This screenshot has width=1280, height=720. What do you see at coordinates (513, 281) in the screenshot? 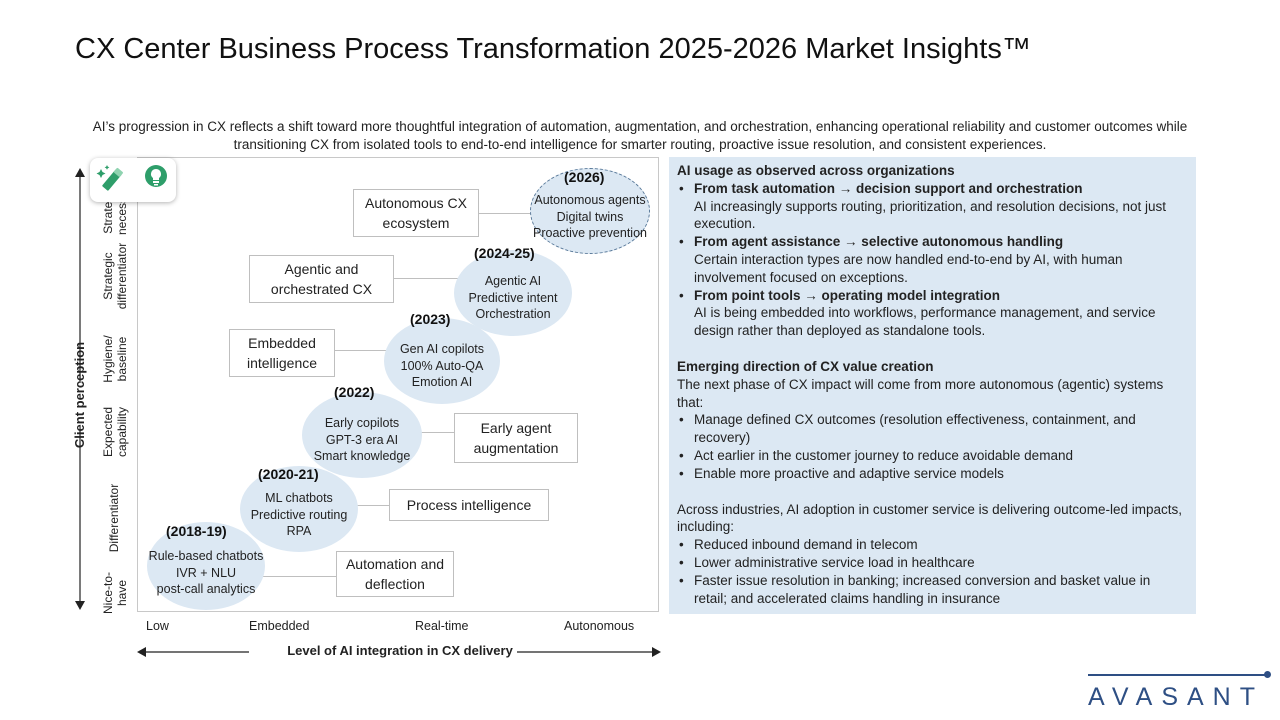
I see `stage-item: Agentic AI` at bounding box center [513, 281].